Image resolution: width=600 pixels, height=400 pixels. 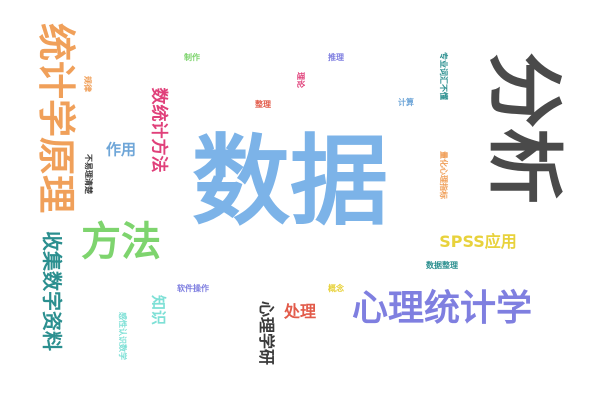 I want to click on word-liangli: 量化心理指标, so click(x=443, y=175).